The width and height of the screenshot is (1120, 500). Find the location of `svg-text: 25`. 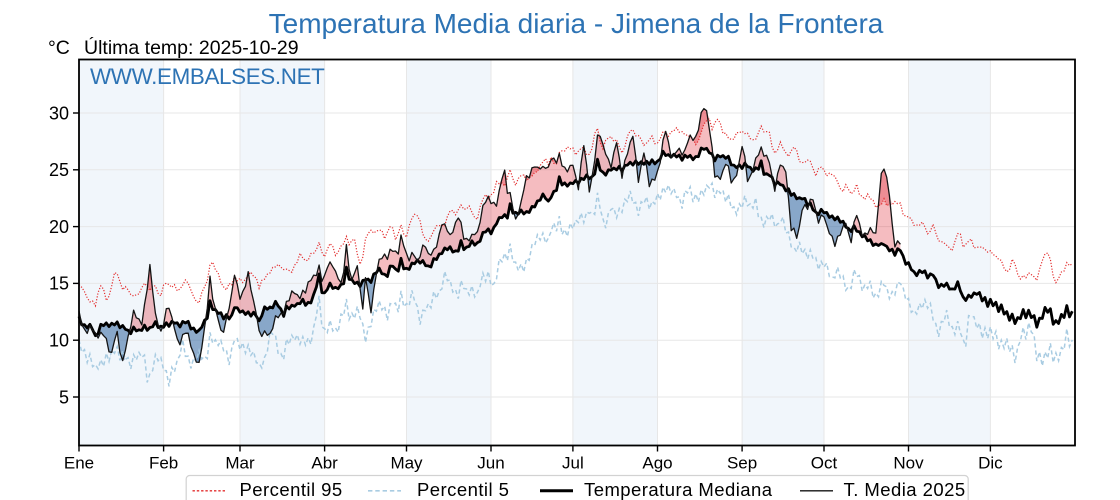

svg-text: 25 is located at coordinates (59, 170).